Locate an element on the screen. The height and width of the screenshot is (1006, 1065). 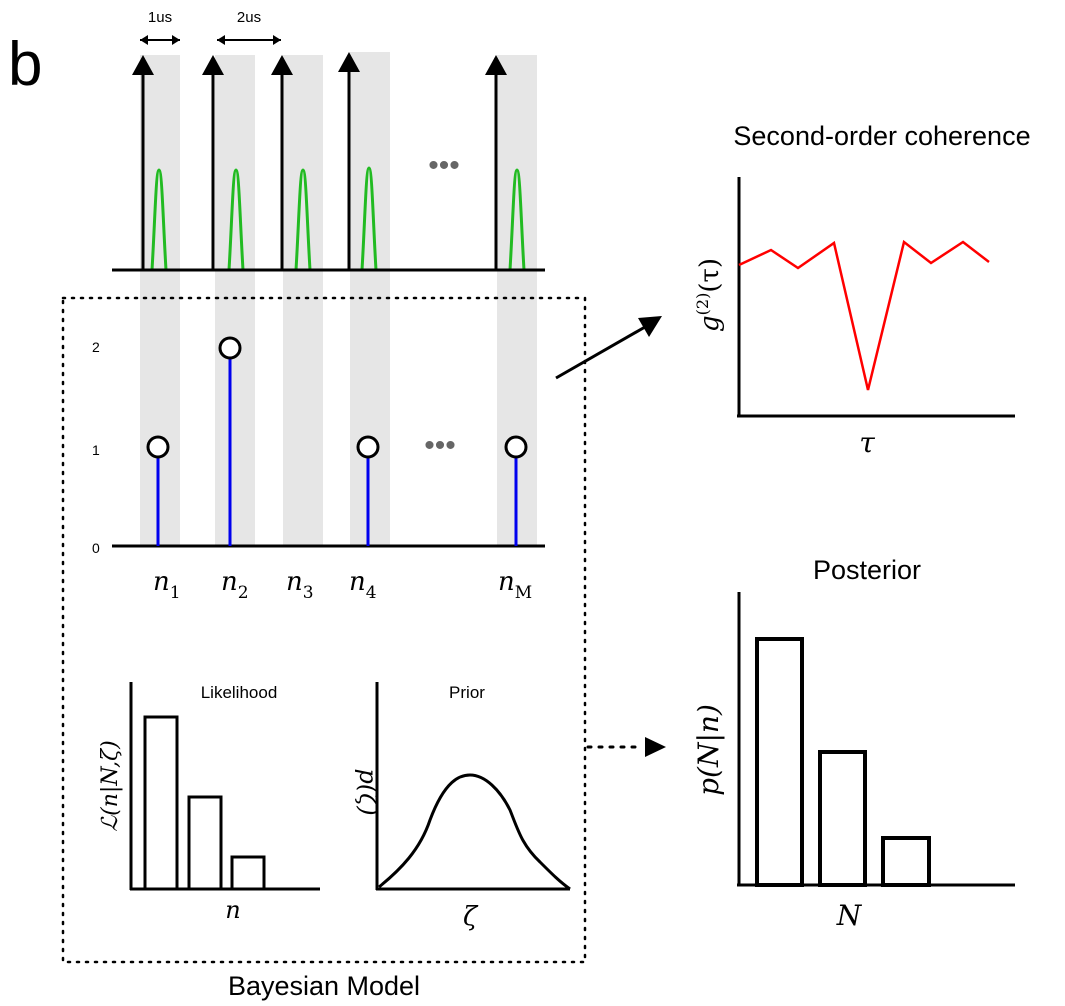
counts-plot: 0 1 2 ••• n1 n2 n3 n4 nM is located at coordinates (318, 469).